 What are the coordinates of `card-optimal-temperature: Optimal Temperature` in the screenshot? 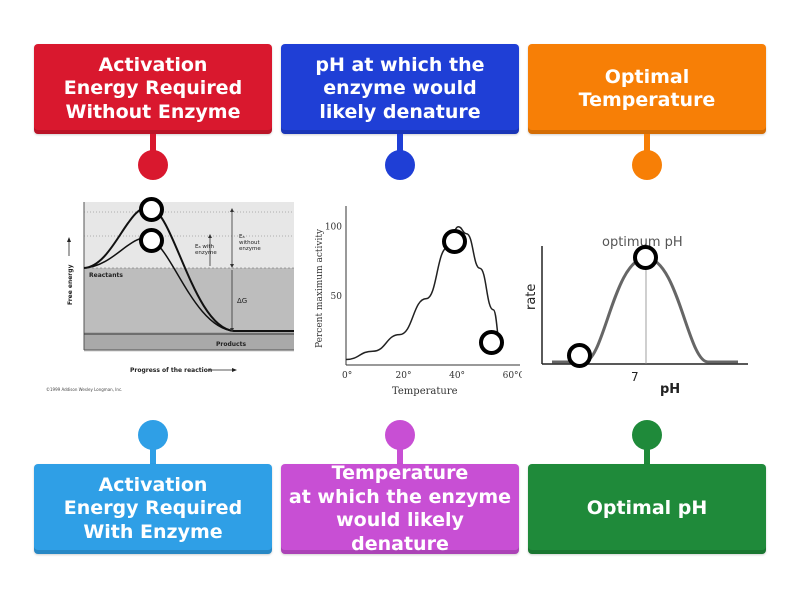 It's located at (647, 89).